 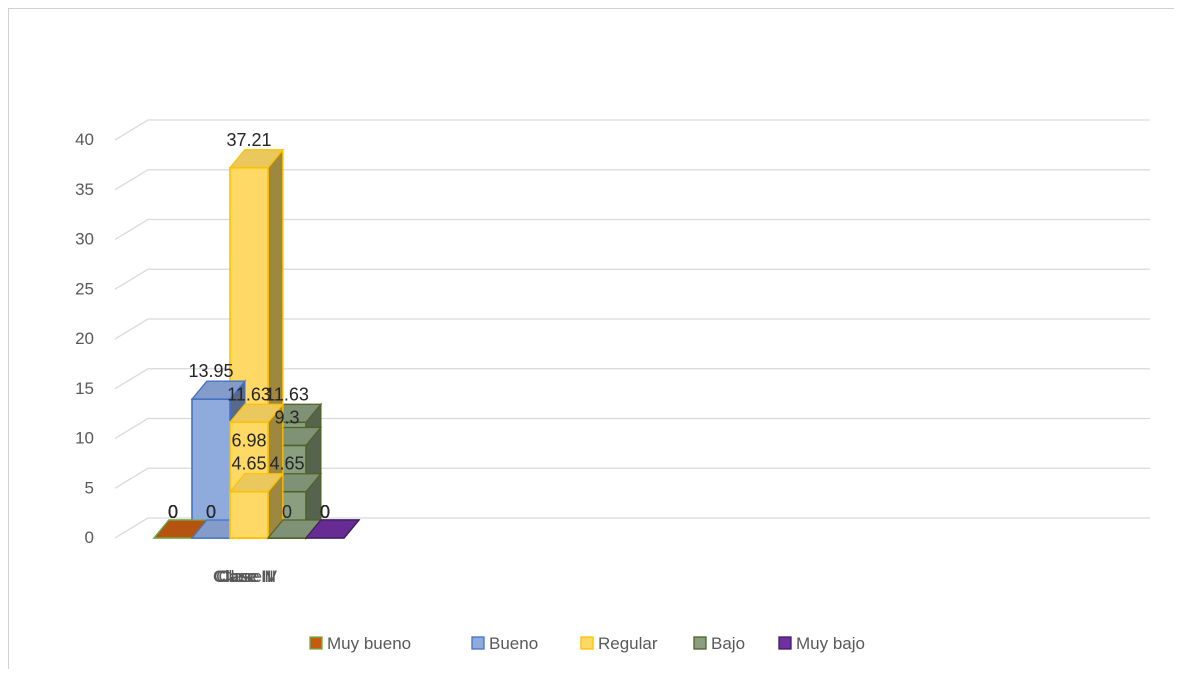 What do you see at coordinates (248, 140) in the screenshot?
I see `data-label: 37.21` at bounding box center [248, 140].